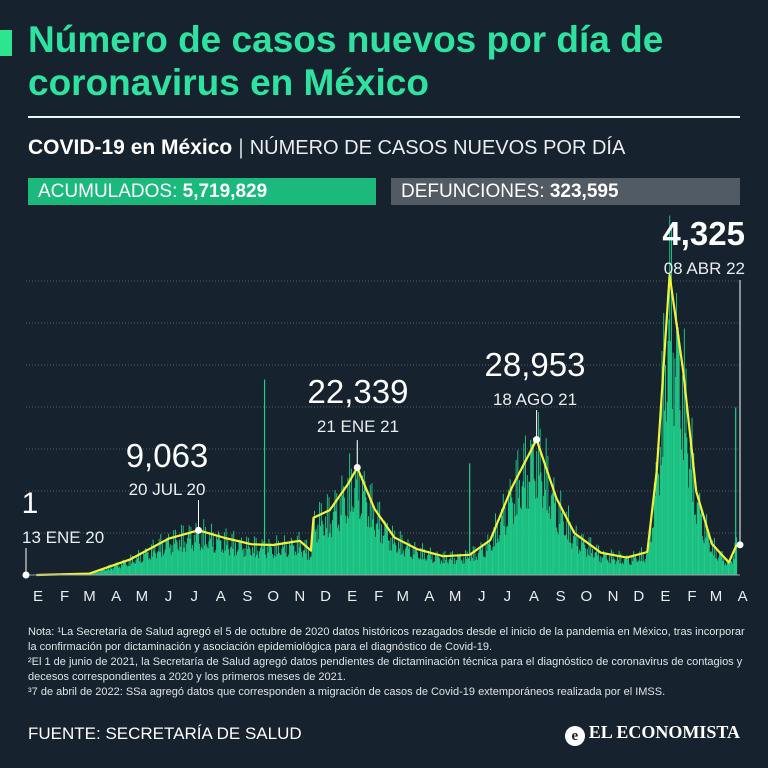 This screenshot has height=768, width=768. What do you see at coordinates (116, 596) in the screenshot?
I see `x-tick-label: A` at bounding box center [116, 596].